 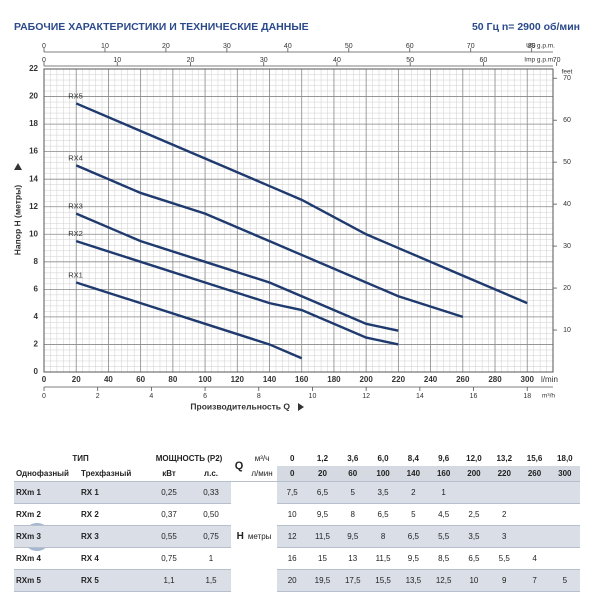 What do you see at coordinates (322, 580) in the screenshot?
I see `table-cell: 19,5` at bounding box center [322, 580].